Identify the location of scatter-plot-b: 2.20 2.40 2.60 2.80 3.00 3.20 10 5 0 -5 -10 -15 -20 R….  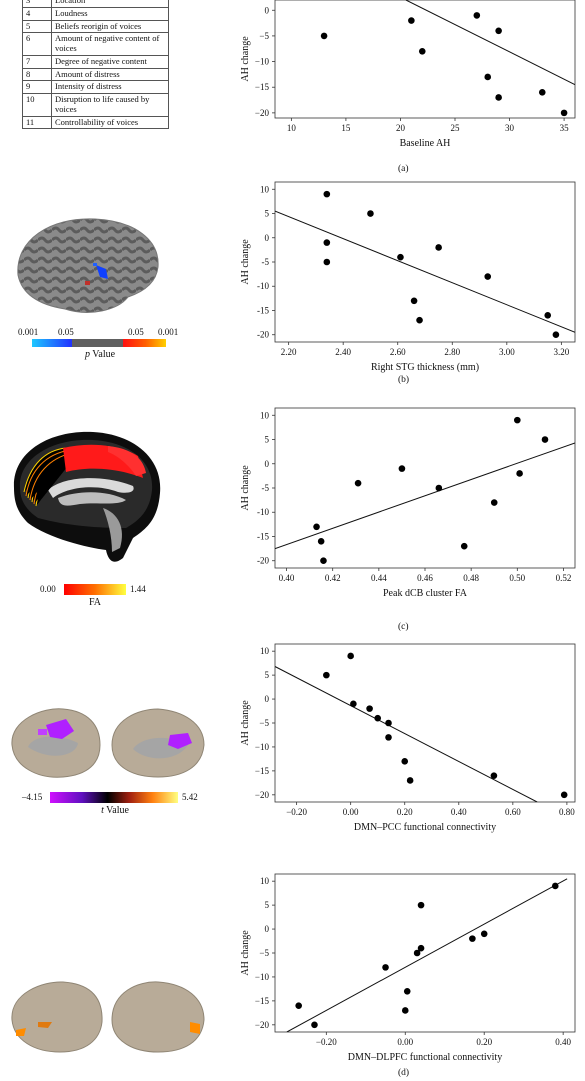
(408, 277).